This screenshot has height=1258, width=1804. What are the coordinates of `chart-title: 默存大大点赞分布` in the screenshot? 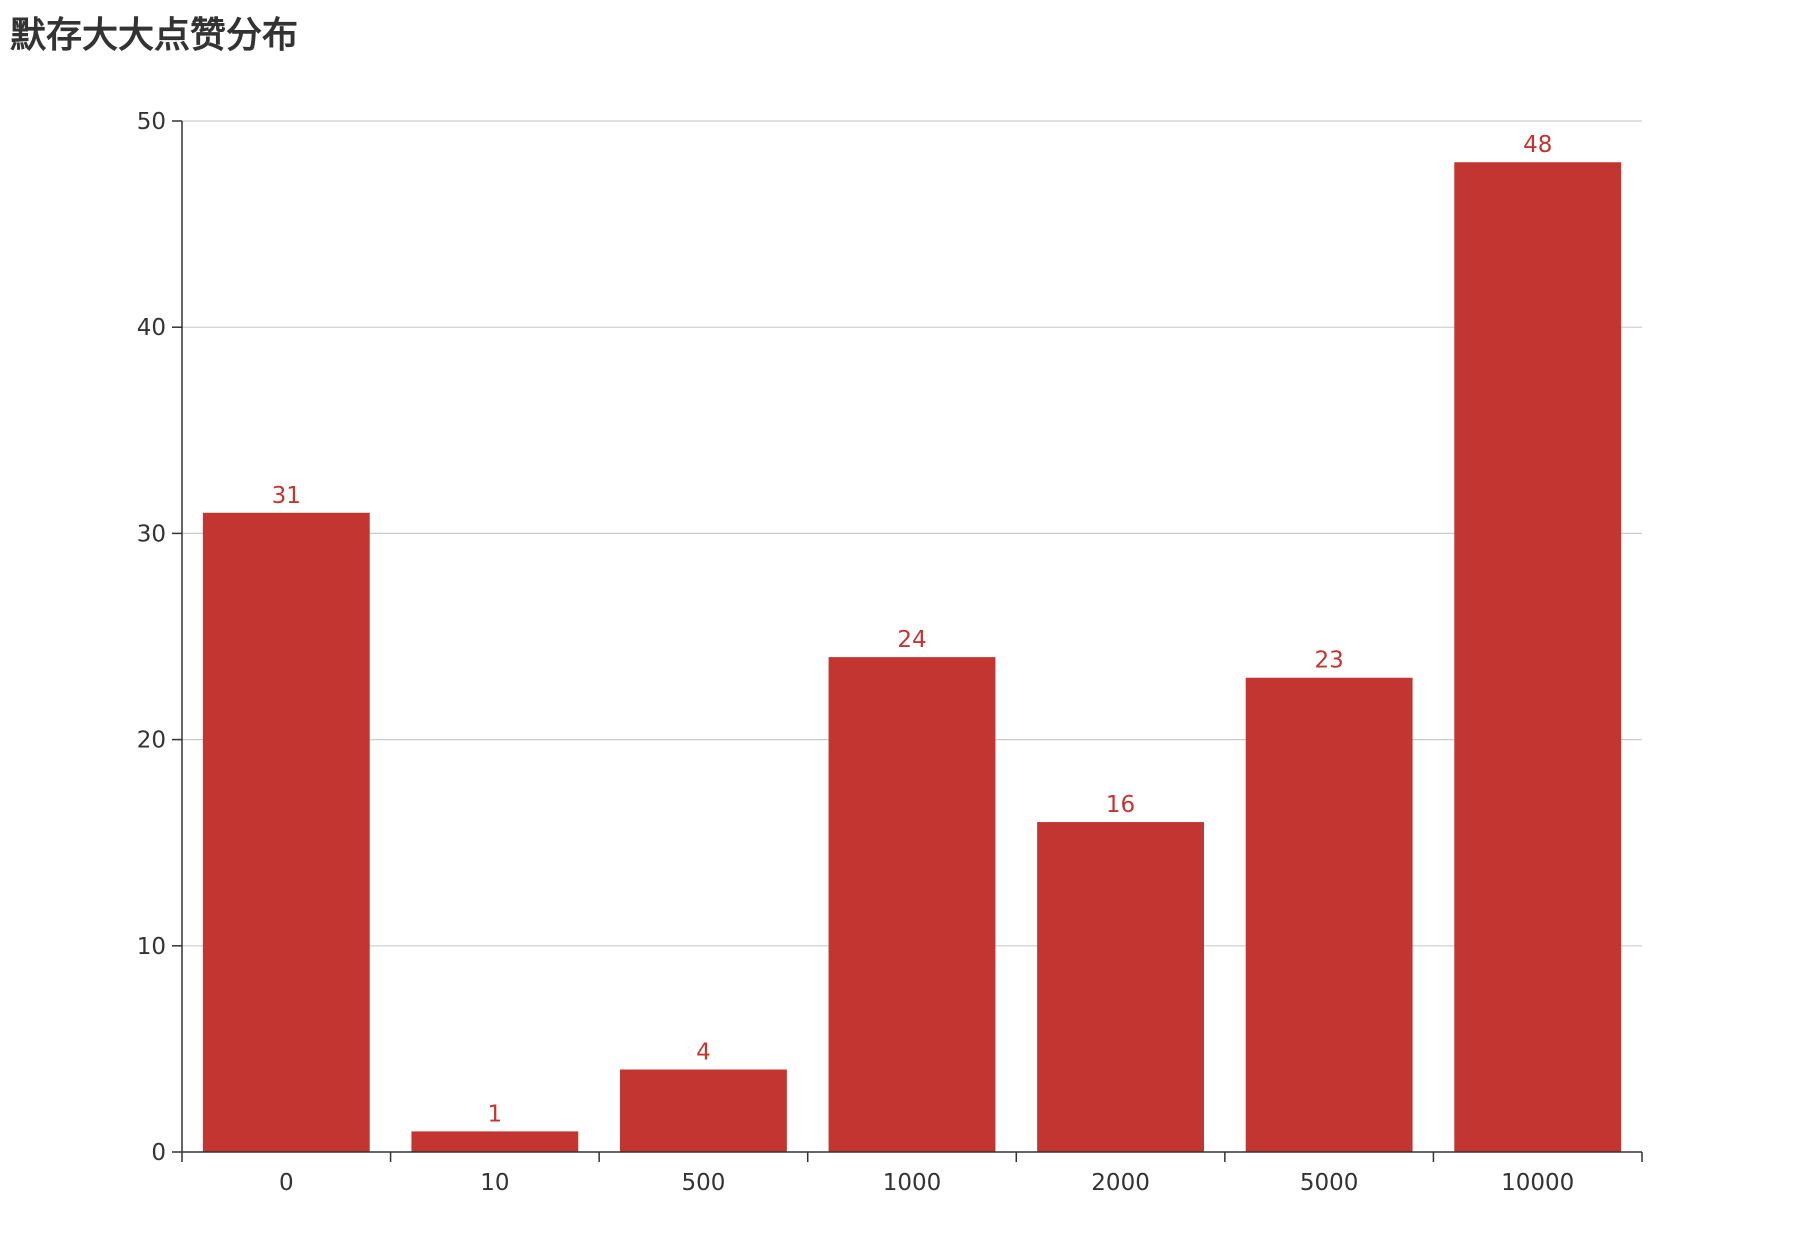 It's located at (154, 35).